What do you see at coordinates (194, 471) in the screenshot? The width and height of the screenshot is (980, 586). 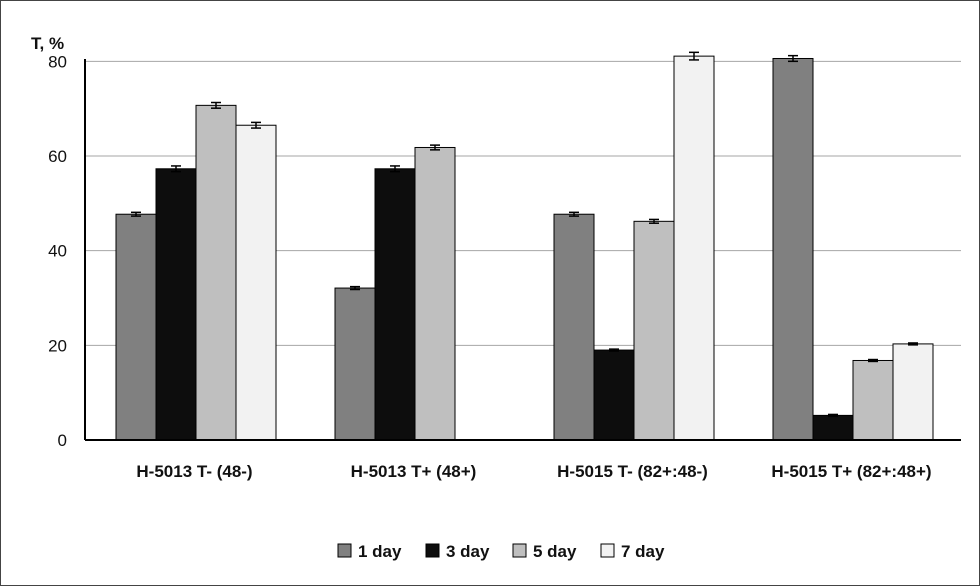 I see `x-category-label: H-5013 T- (48-)` at bounding box center [194, 471].